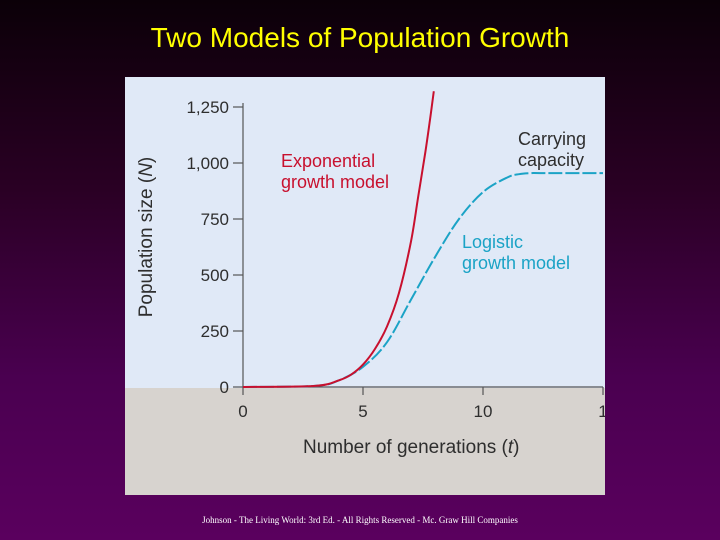 Image resolution: width=720 pixels, height=540 pixels. I want to click on x-axis-title-var: t, so click(511, 447).